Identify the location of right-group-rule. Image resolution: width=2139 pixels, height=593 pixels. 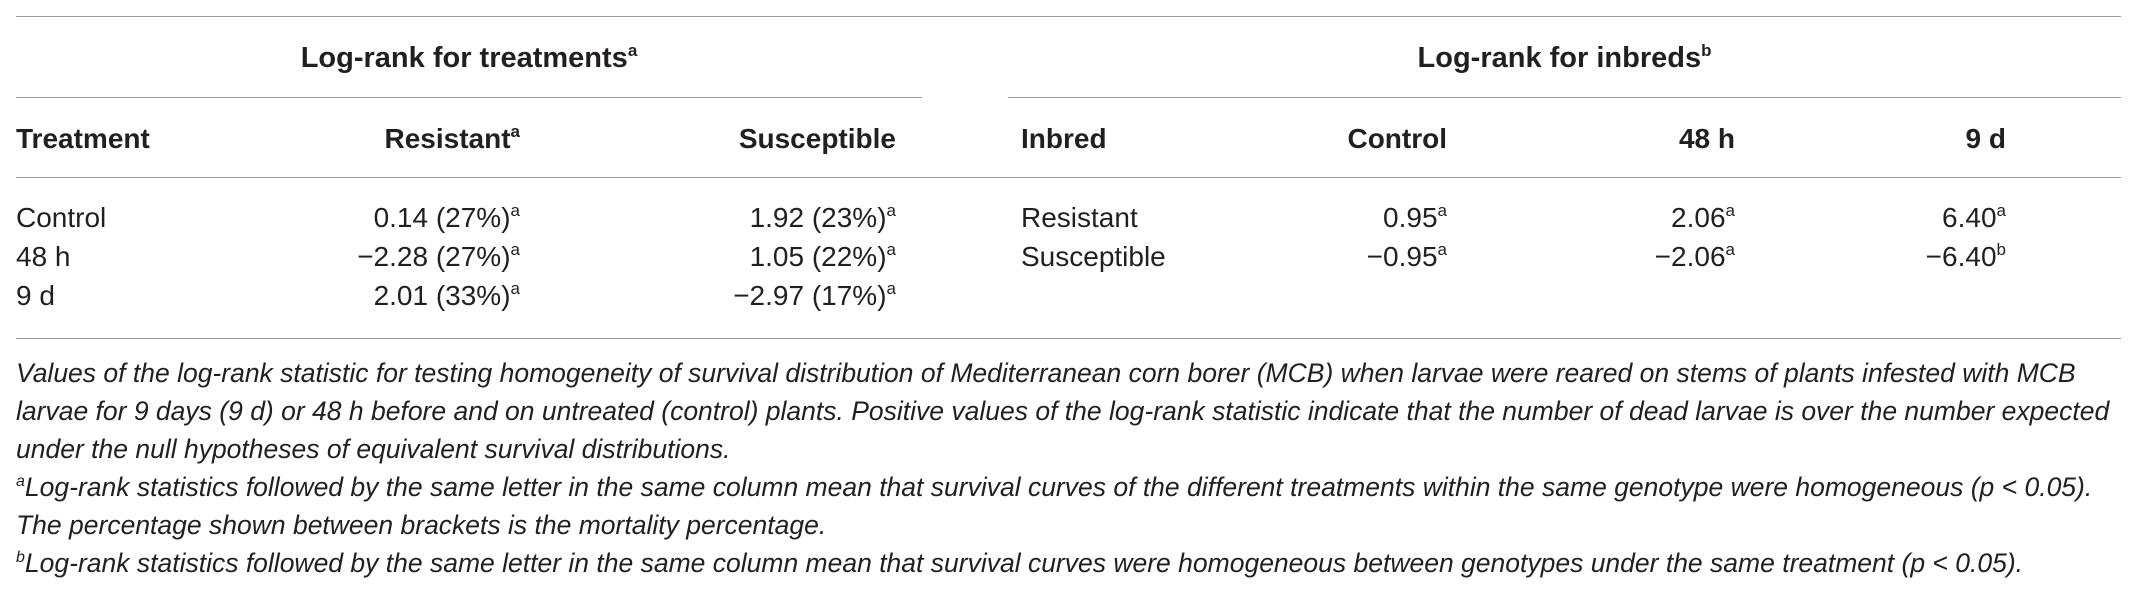
(1564, 97).